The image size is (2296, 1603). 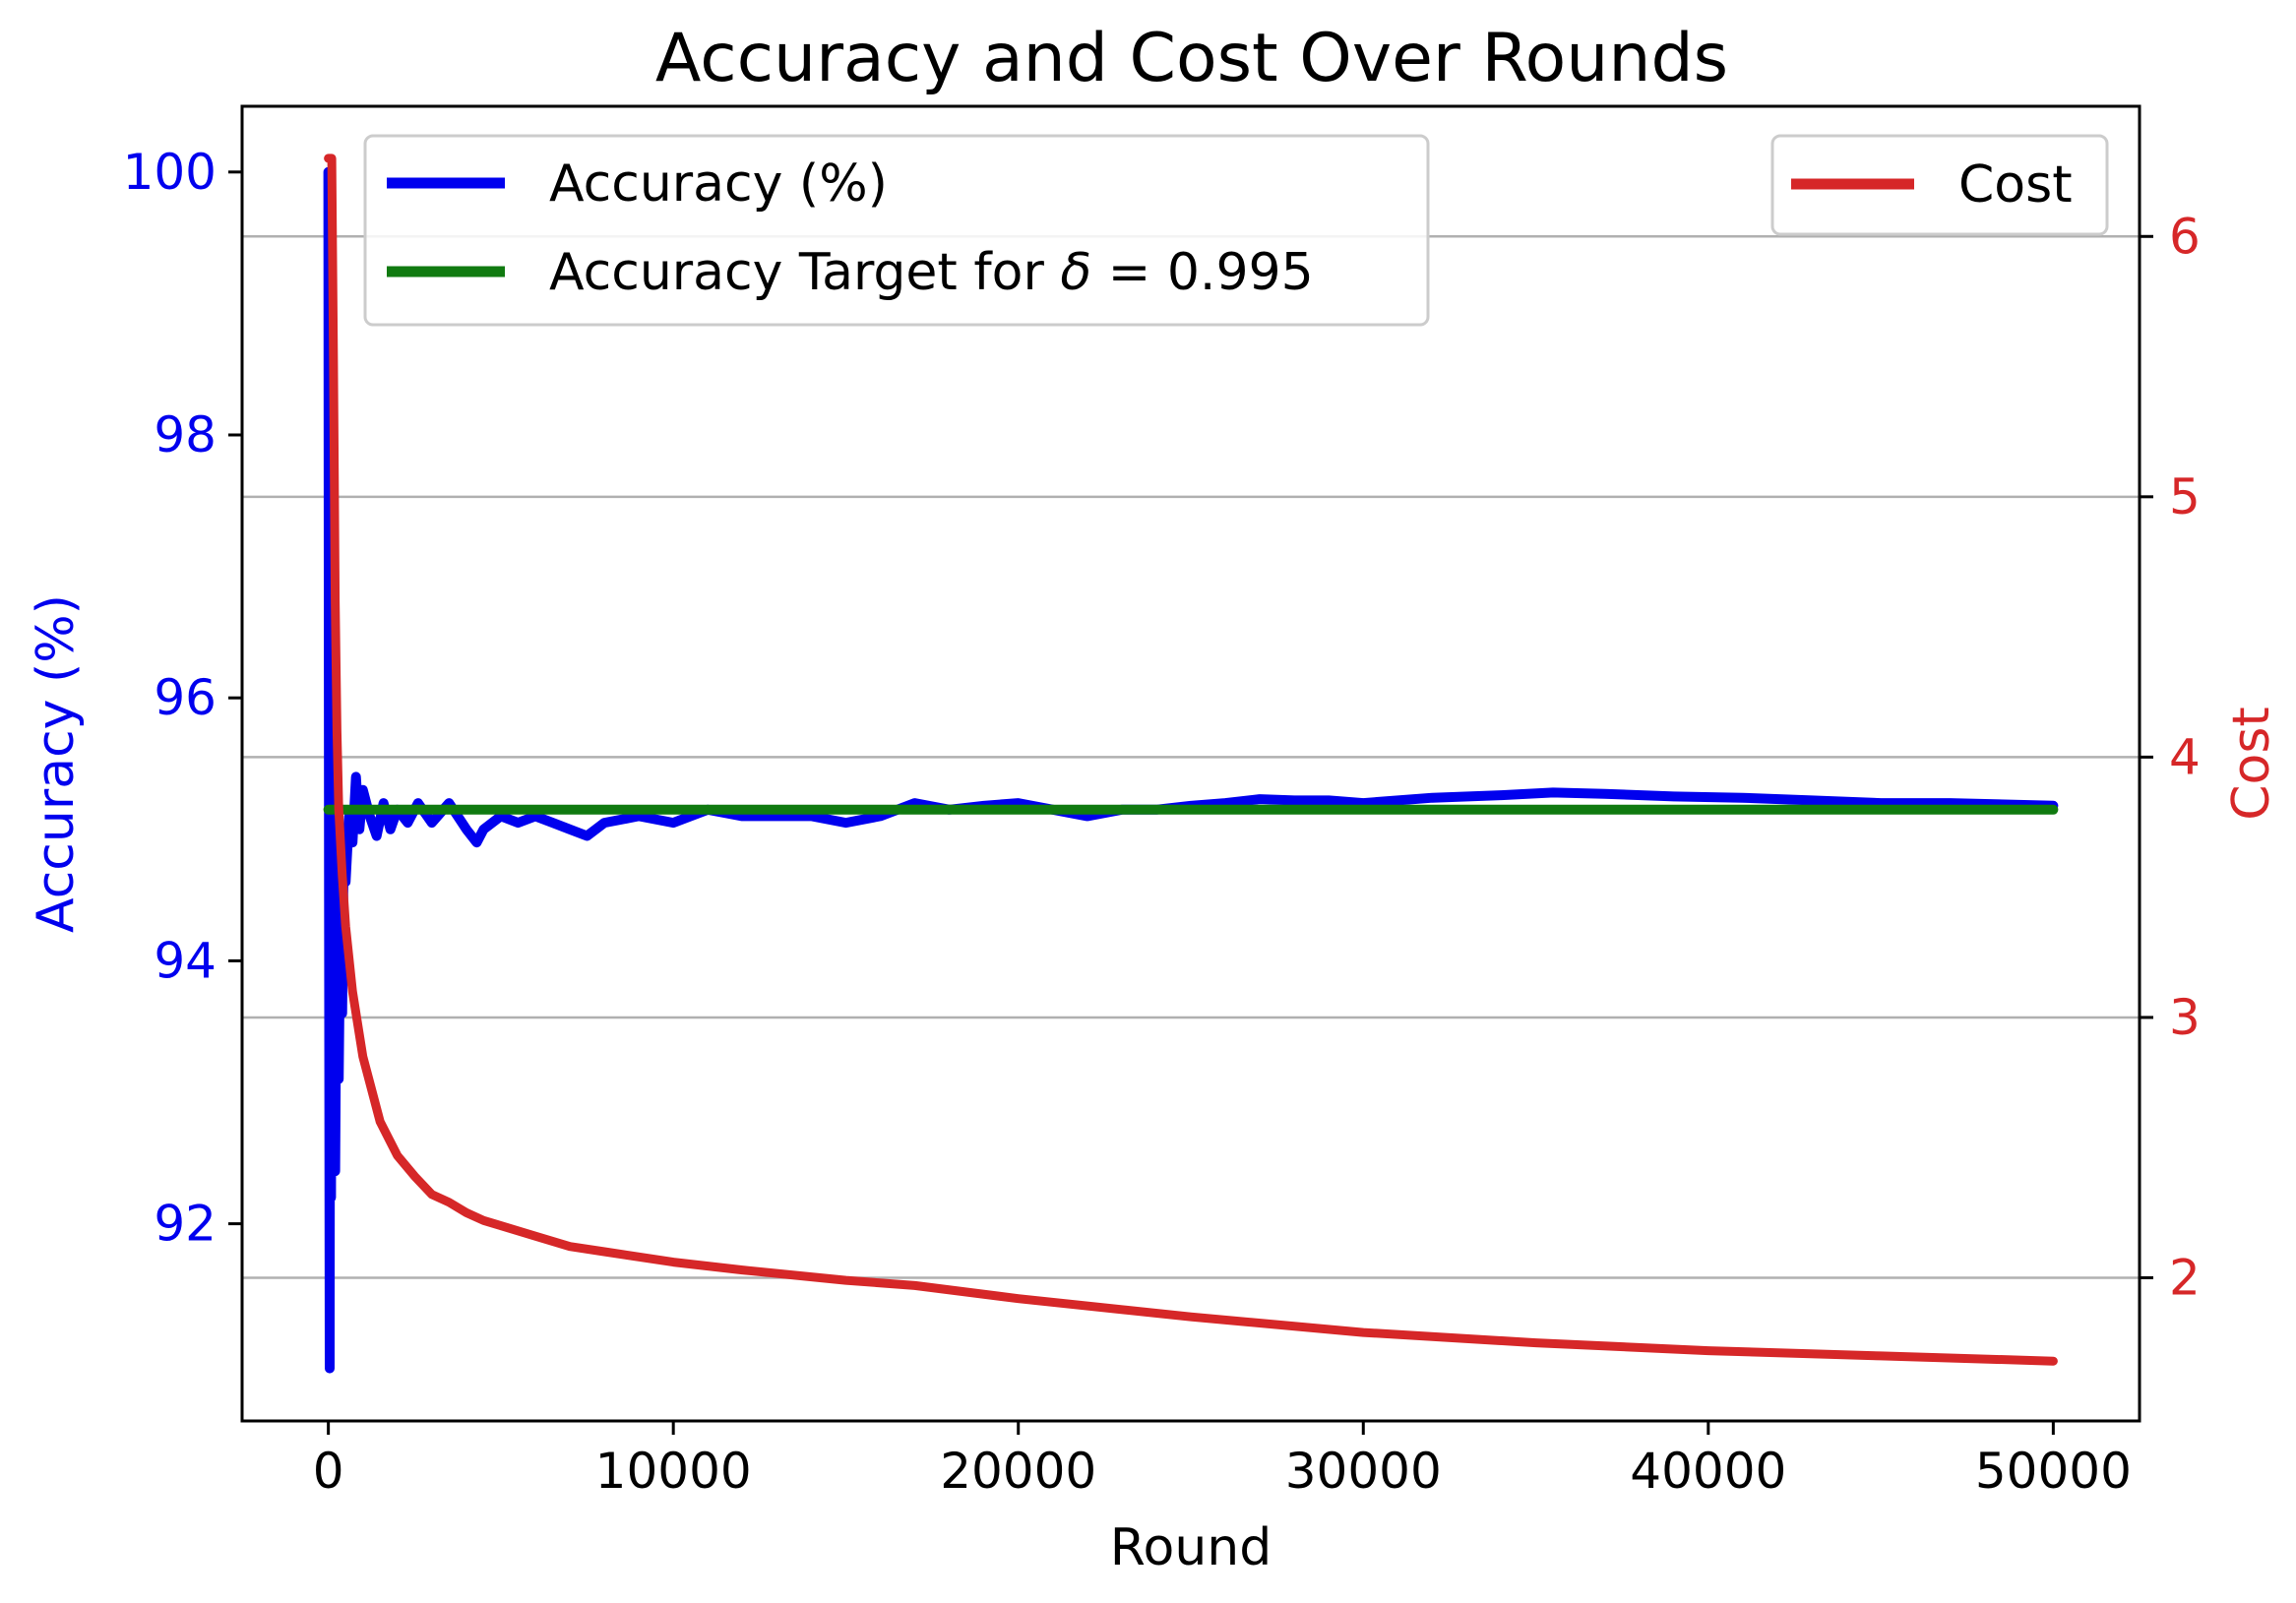 I want to click on y-left-tick-label-4: 100, so click(x=170, y=172).